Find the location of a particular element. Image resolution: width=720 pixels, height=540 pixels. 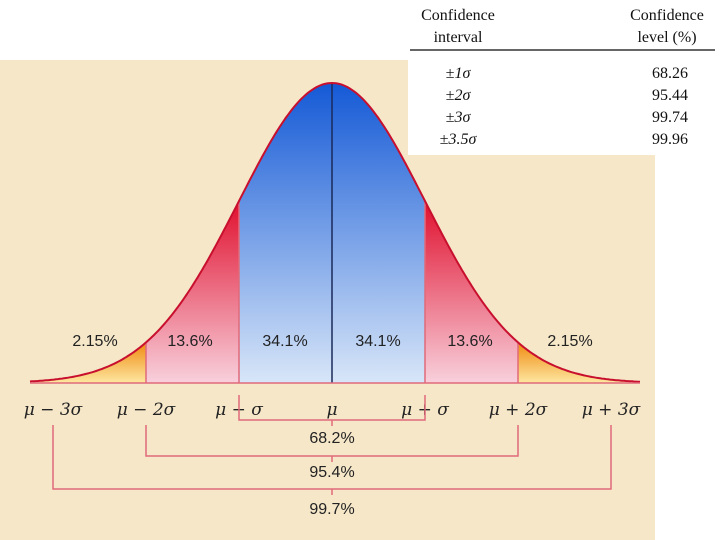

axis-label: μ − 3σ is located at coordinates (53, 410).